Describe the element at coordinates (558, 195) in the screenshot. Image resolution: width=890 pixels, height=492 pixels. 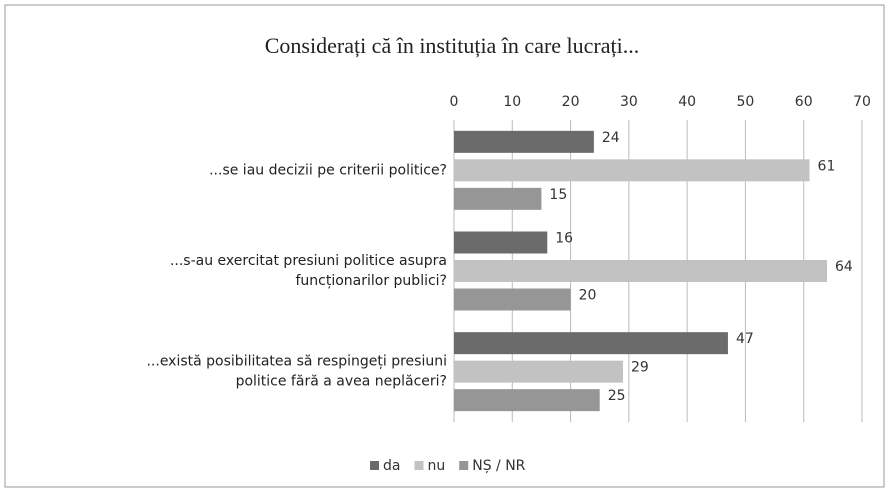
I see `value-label: 15` at that location.